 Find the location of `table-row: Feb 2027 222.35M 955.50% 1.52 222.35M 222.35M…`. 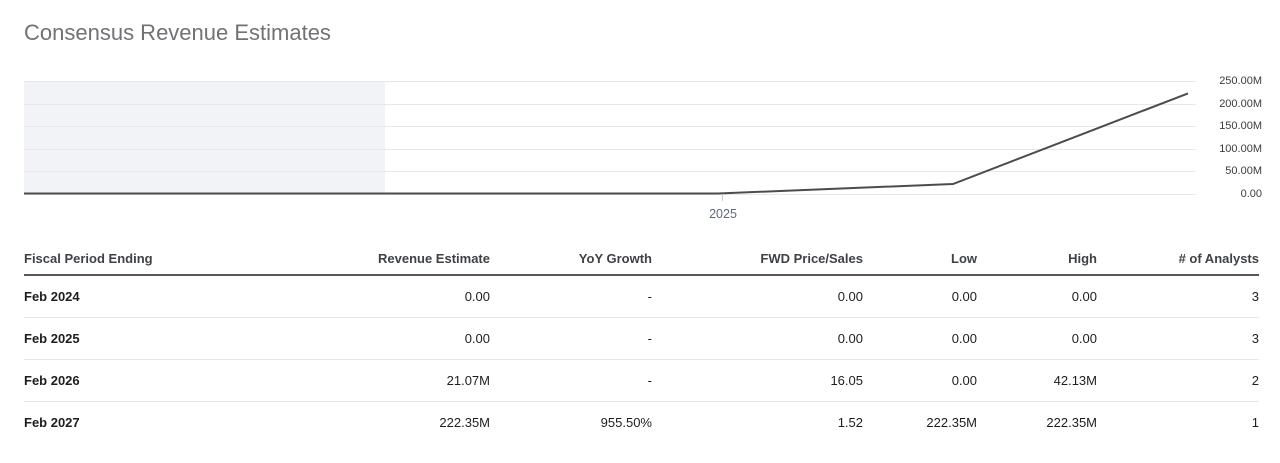

table-row: Feb 2027 222.35M 955.50% 1.52 222.35M 222.35M… is located at coordinates (641, 423).